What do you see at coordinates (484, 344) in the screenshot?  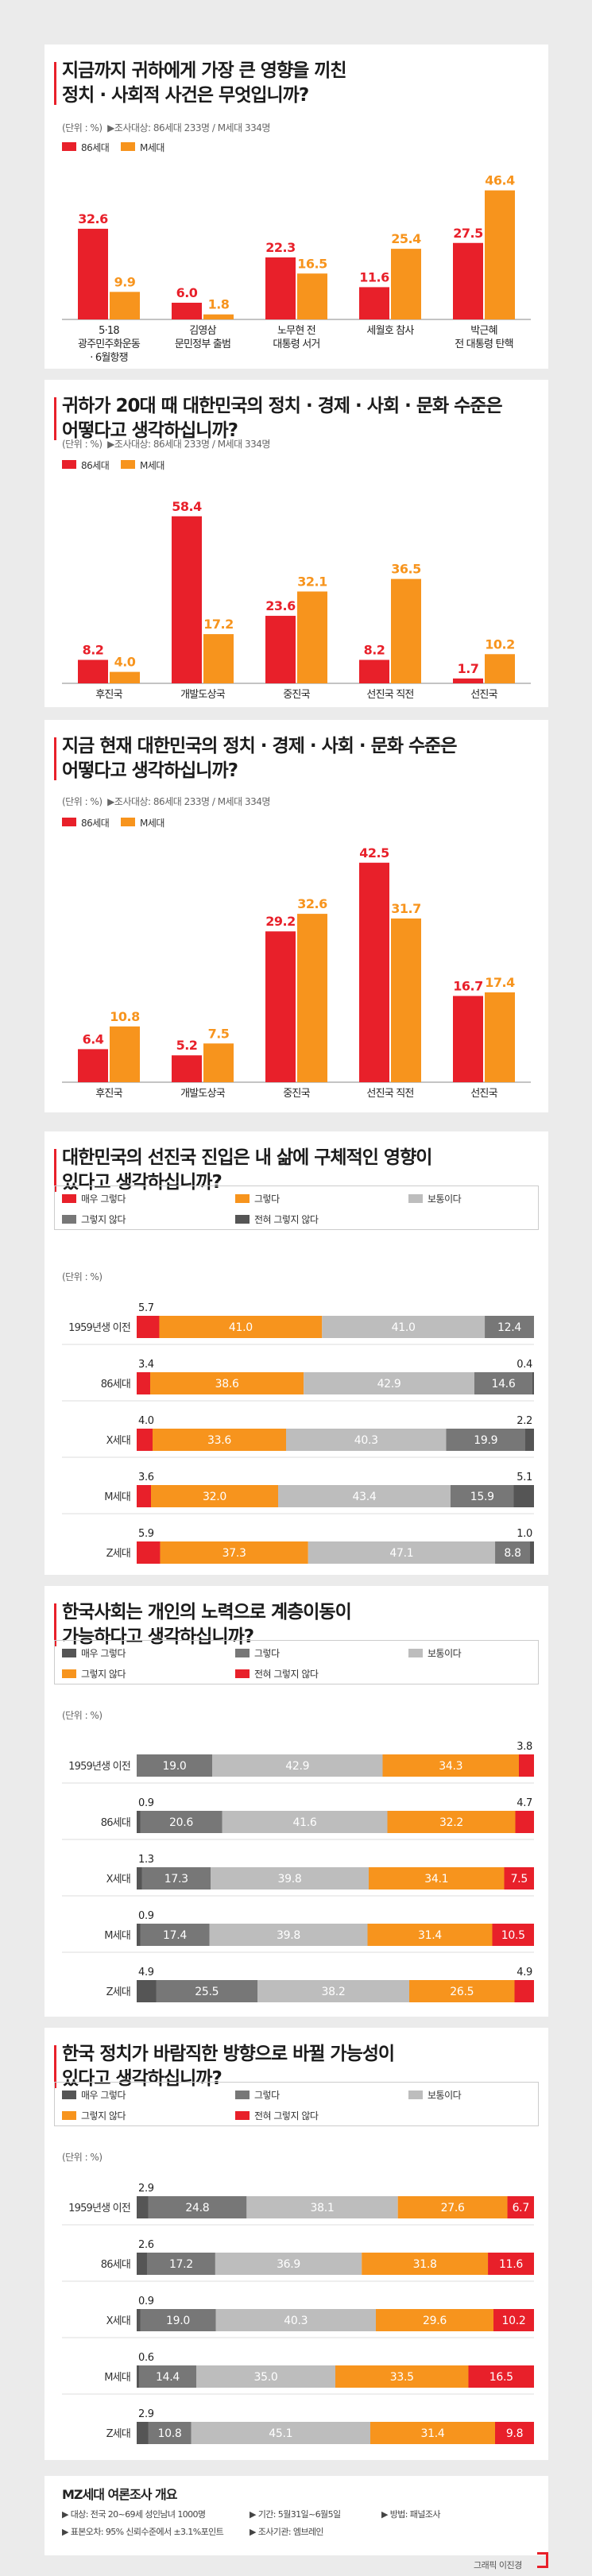 I see `category-label: 전 대통령 탄핵` at bounding box center [484, 344].